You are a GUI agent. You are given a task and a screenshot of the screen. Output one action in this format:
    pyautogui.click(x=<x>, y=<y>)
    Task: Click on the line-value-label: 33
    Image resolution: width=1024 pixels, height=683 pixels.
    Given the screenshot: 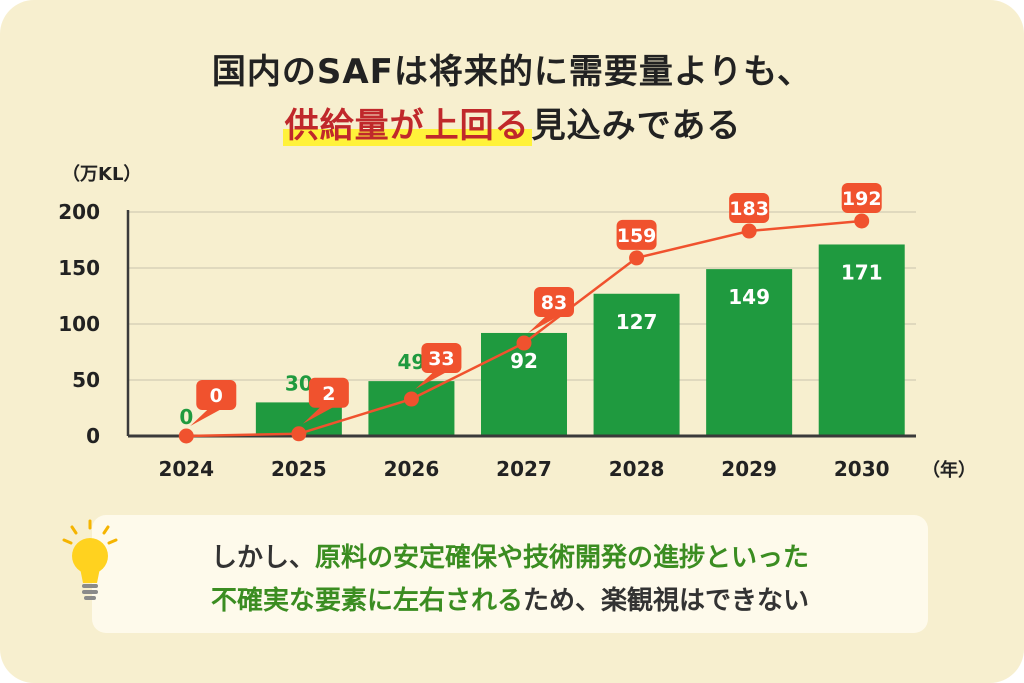 What is the action you would take?
    pyautogui.click(x=441, y=359)
    